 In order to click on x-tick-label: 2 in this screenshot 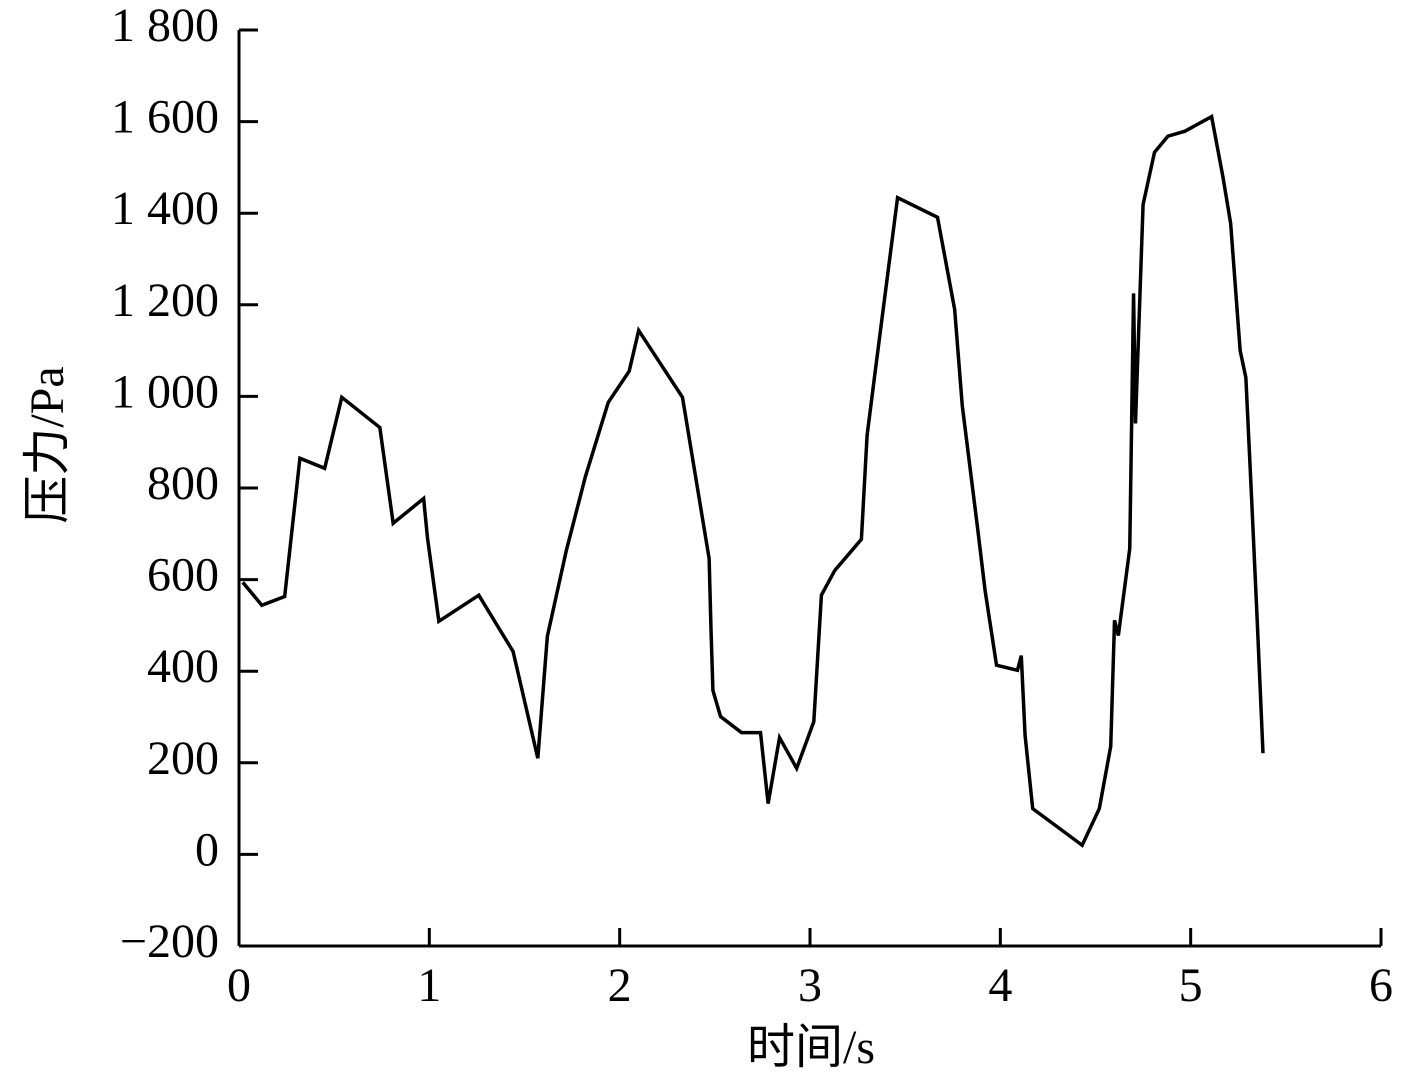, I will do `click(620, 985)`.